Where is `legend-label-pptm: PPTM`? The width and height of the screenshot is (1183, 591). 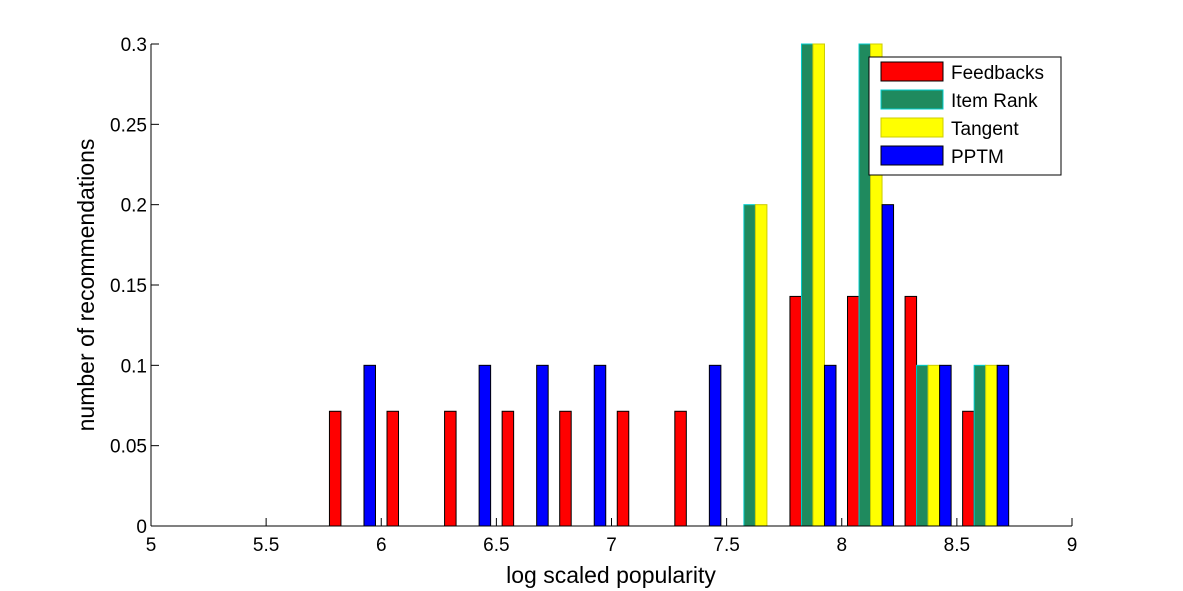
legend-label-pptm: PPTM is located at coordinates (977, 157).